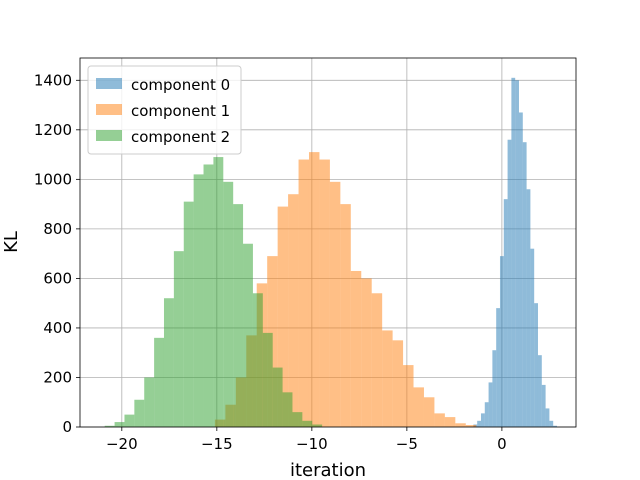  Describe the element at coordinates (53, 80) in the screenshot. I see `y-tick-label-7: 1400` at that location.